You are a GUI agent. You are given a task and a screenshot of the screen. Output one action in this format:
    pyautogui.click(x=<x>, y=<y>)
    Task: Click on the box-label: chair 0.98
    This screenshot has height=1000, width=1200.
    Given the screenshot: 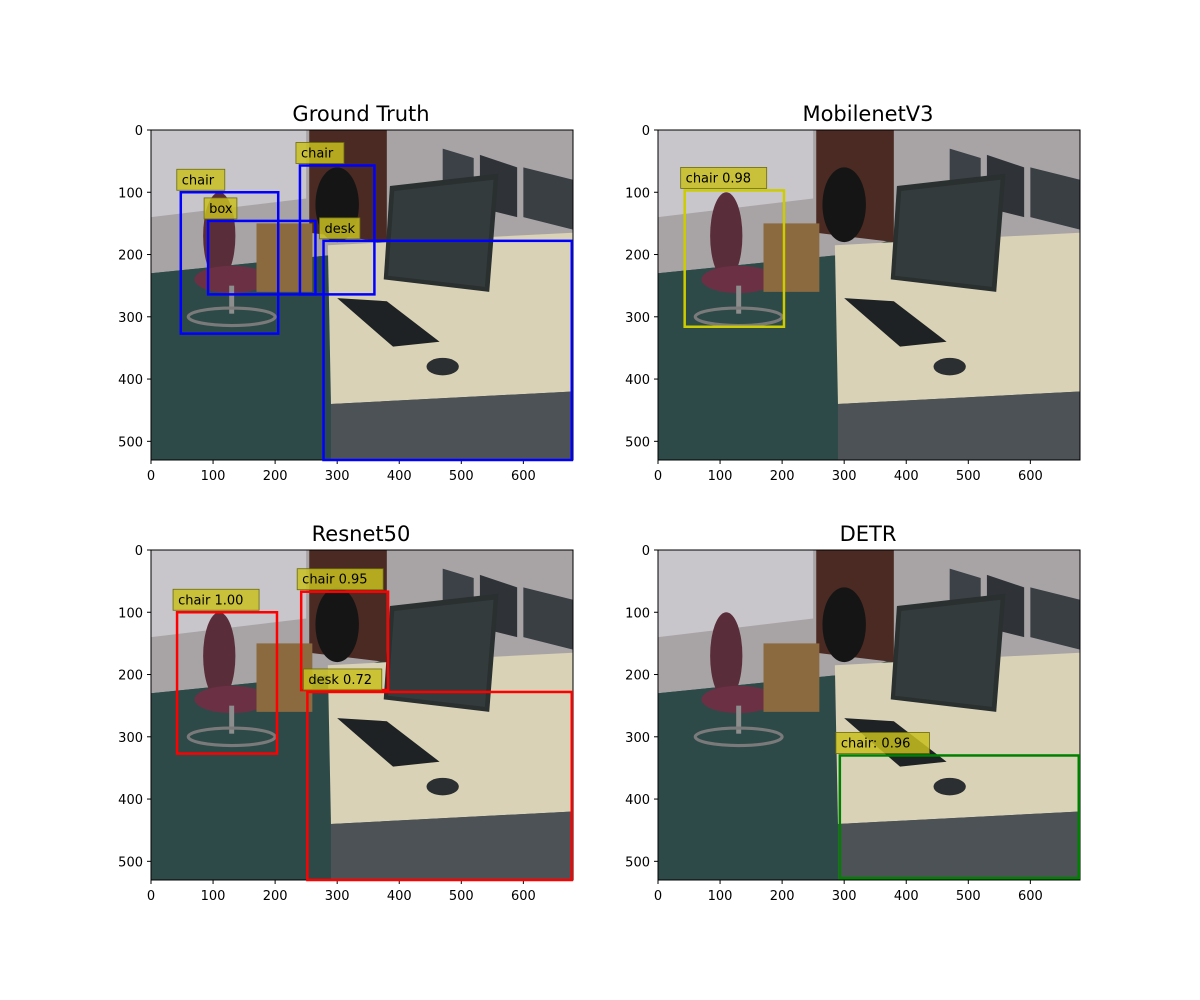 What is the action you would take?
    pyautogui.click(x=718, y=178)
    